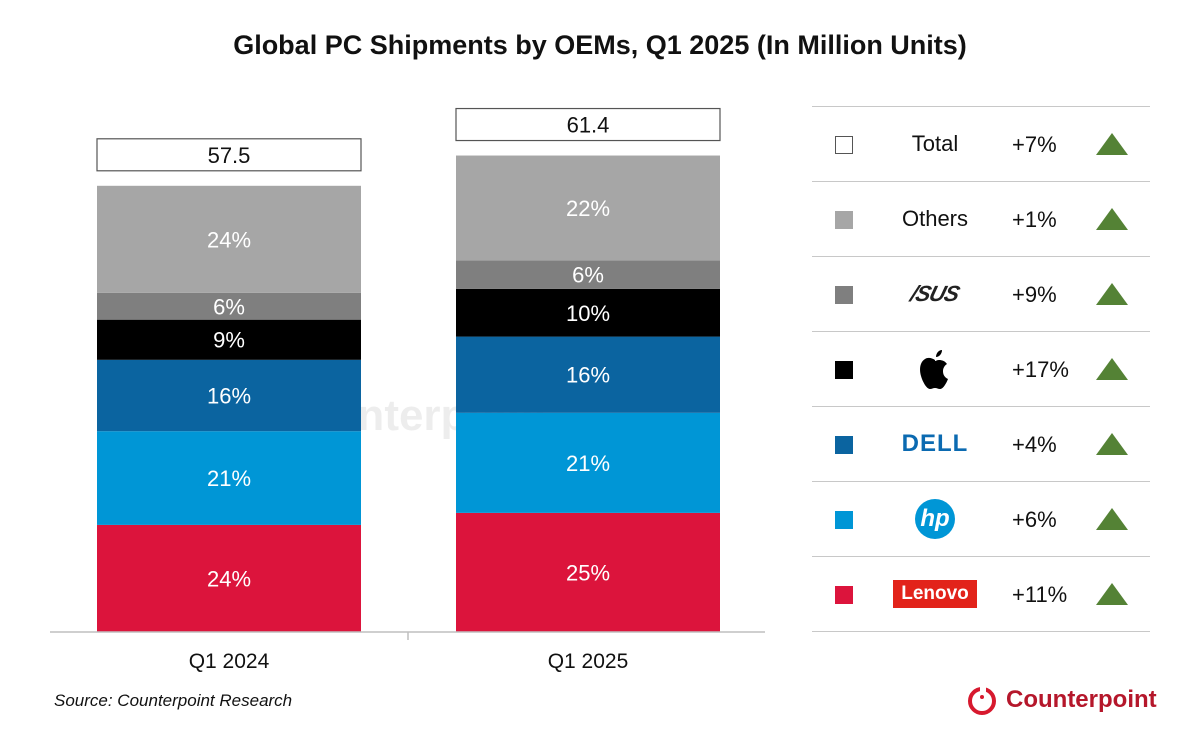  What do you see at coordinates (935, 293) in the screenshot?
I see `asus-logo: /SUS` at bounding box center [935, 293].